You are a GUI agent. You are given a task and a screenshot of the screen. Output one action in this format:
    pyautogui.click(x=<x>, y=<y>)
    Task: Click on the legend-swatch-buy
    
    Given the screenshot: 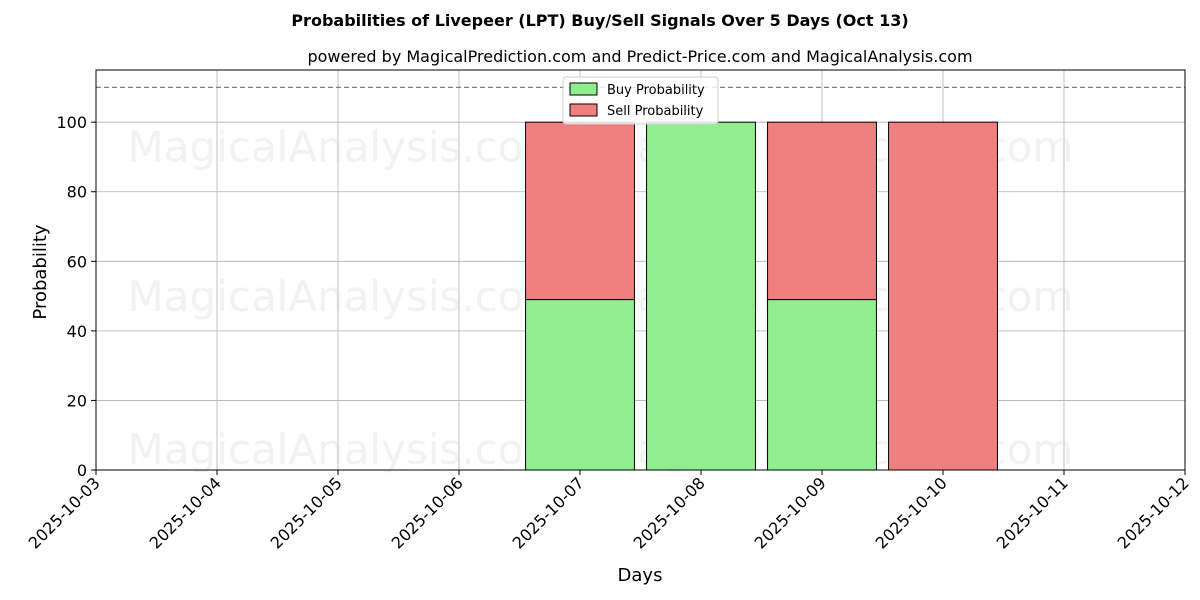 What is the action you would take?
    pyautogui.click(x=583, y=89)
    